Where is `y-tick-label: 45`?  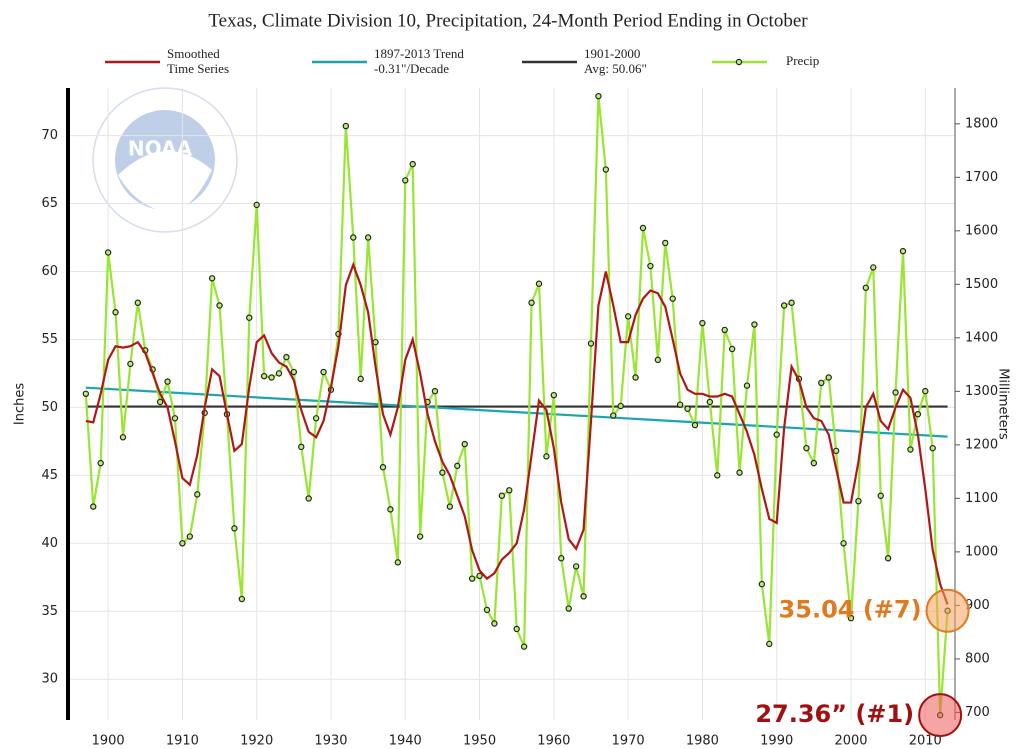
y-tick-label: 45 is located at coordinates (49, 475).